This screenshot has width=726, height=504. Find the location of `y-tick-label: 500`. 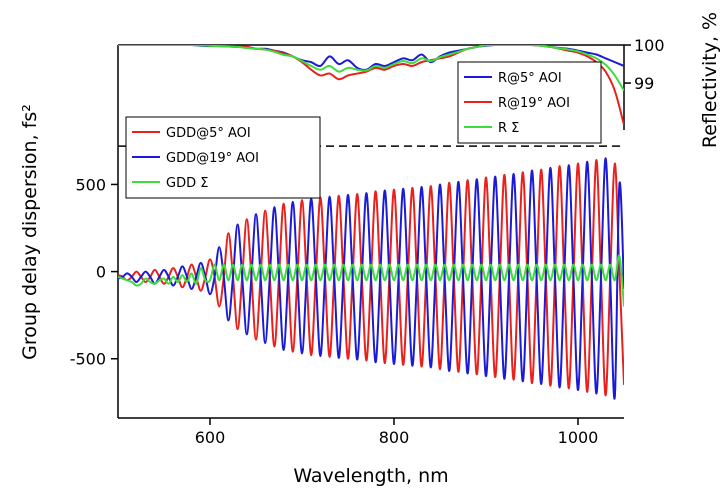

y-tick-label: 500 is located at coordinates (90, 184).